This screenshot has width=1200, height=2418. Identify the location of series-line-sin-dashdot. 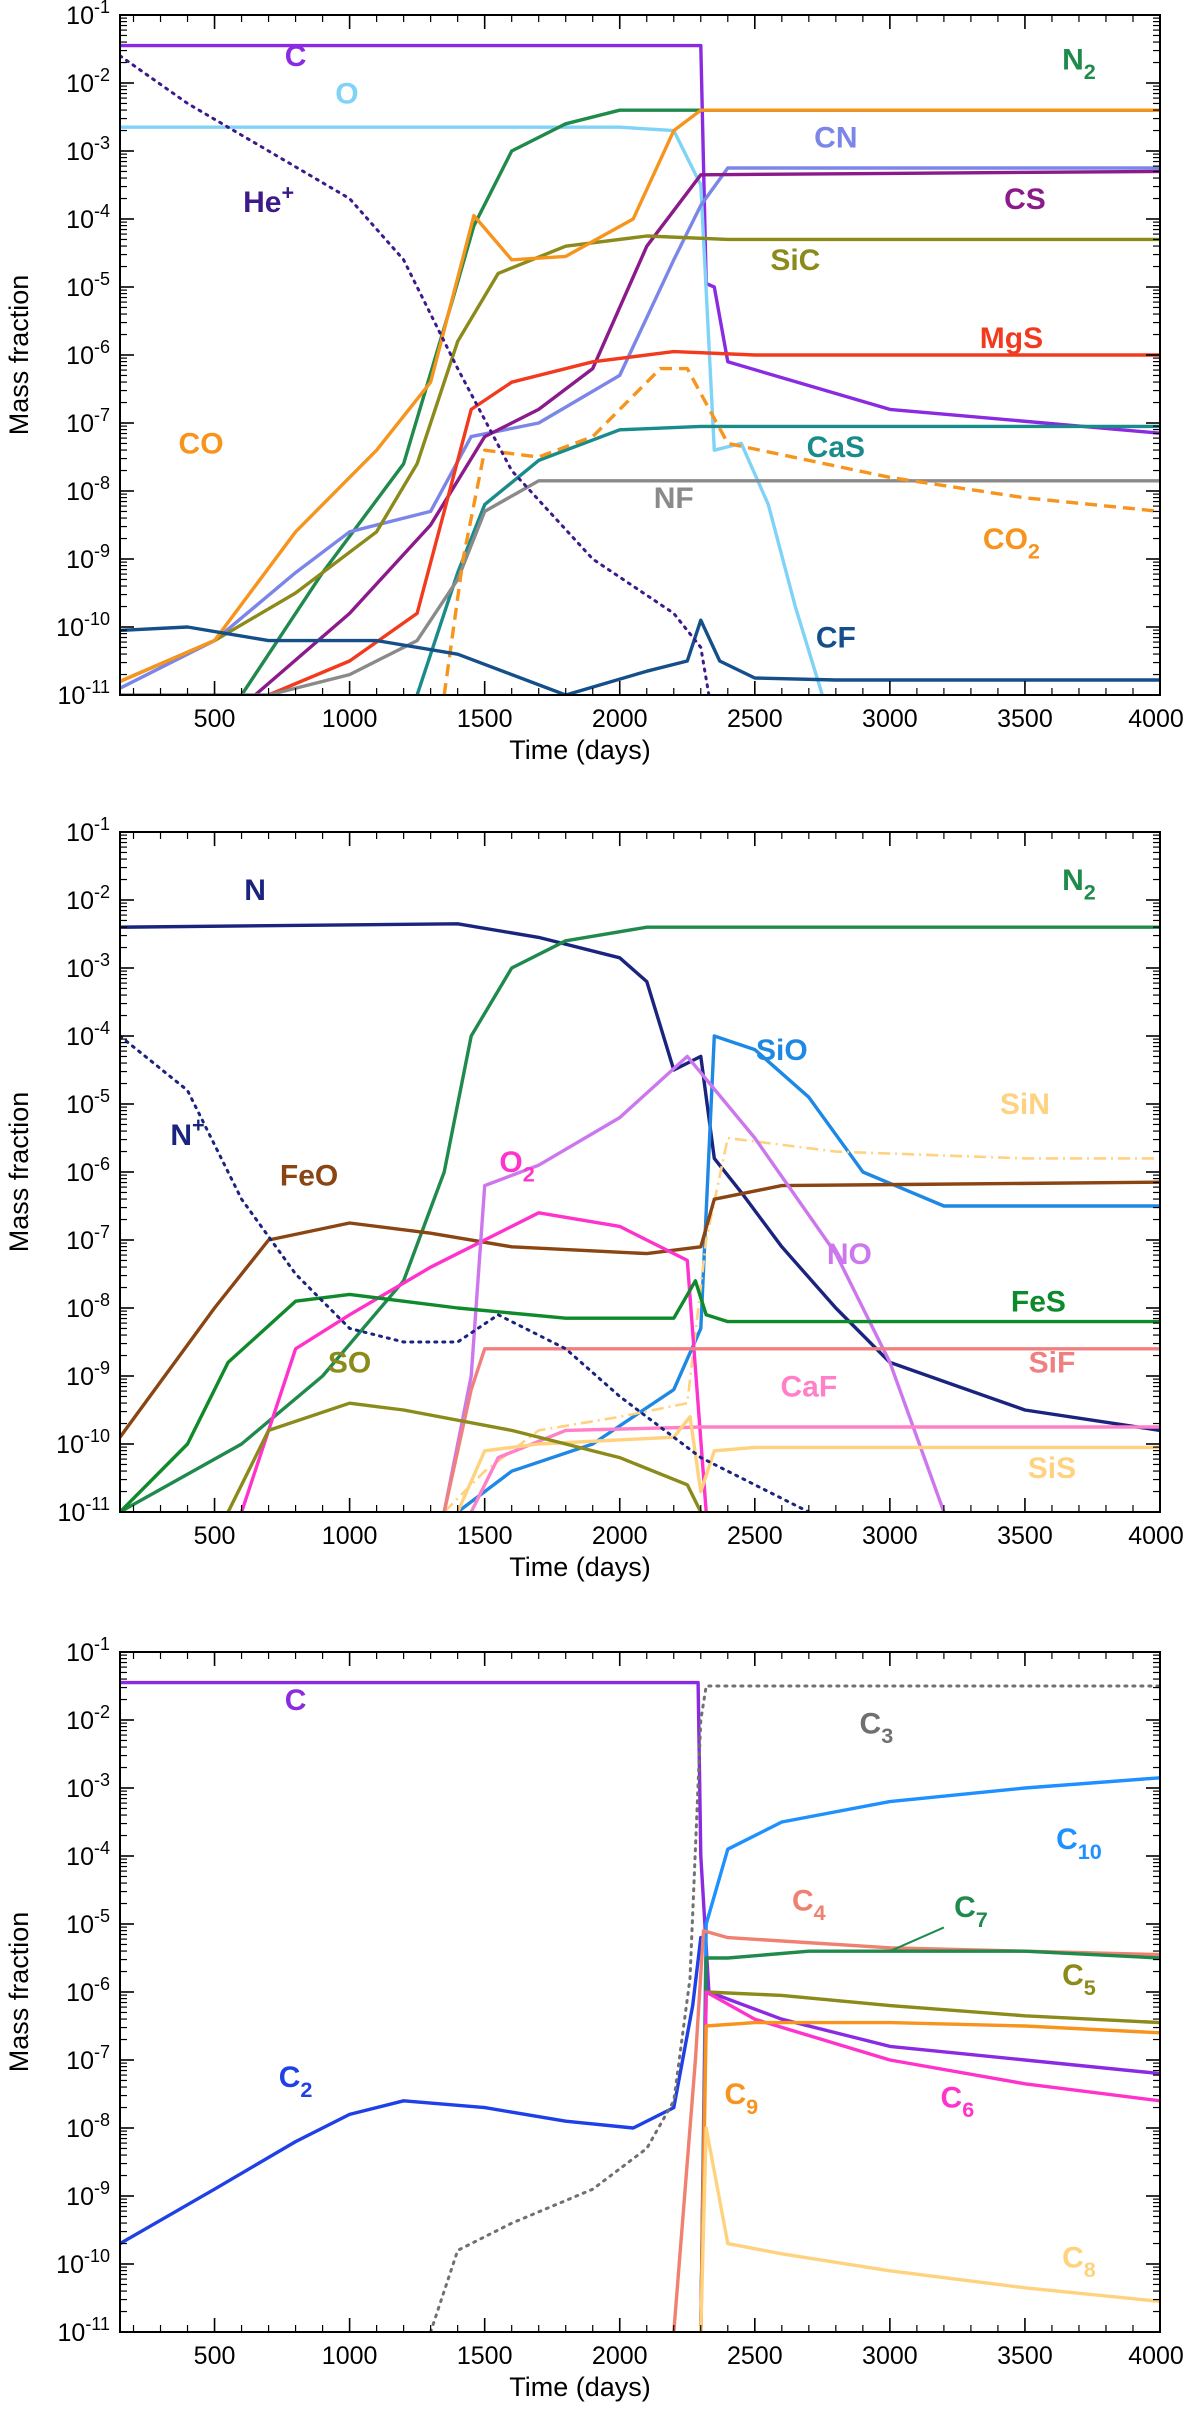
(801, 1324).